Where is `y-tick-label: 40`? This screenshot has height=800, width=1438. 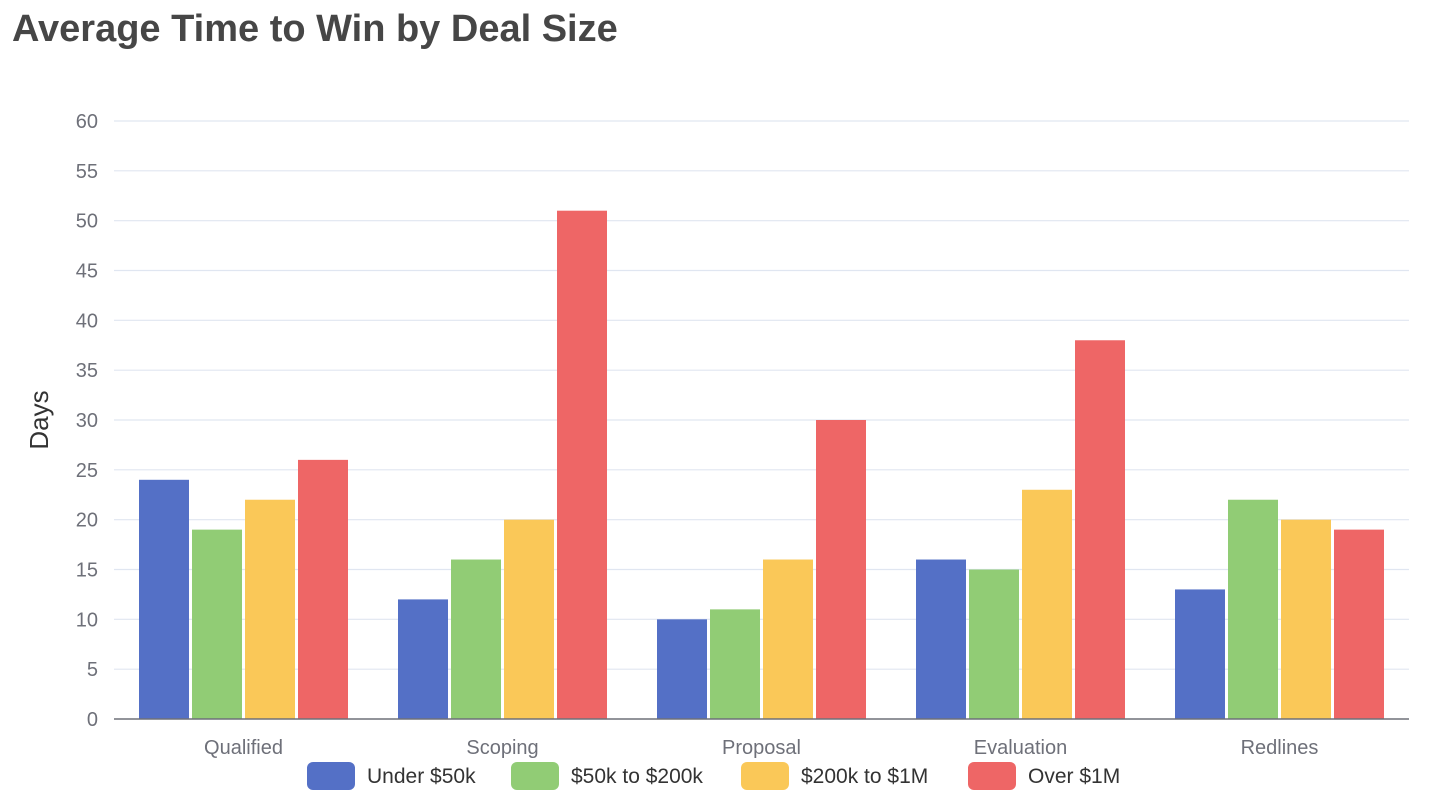
y-tick-label: 40 is located at coordinates (87, 321).